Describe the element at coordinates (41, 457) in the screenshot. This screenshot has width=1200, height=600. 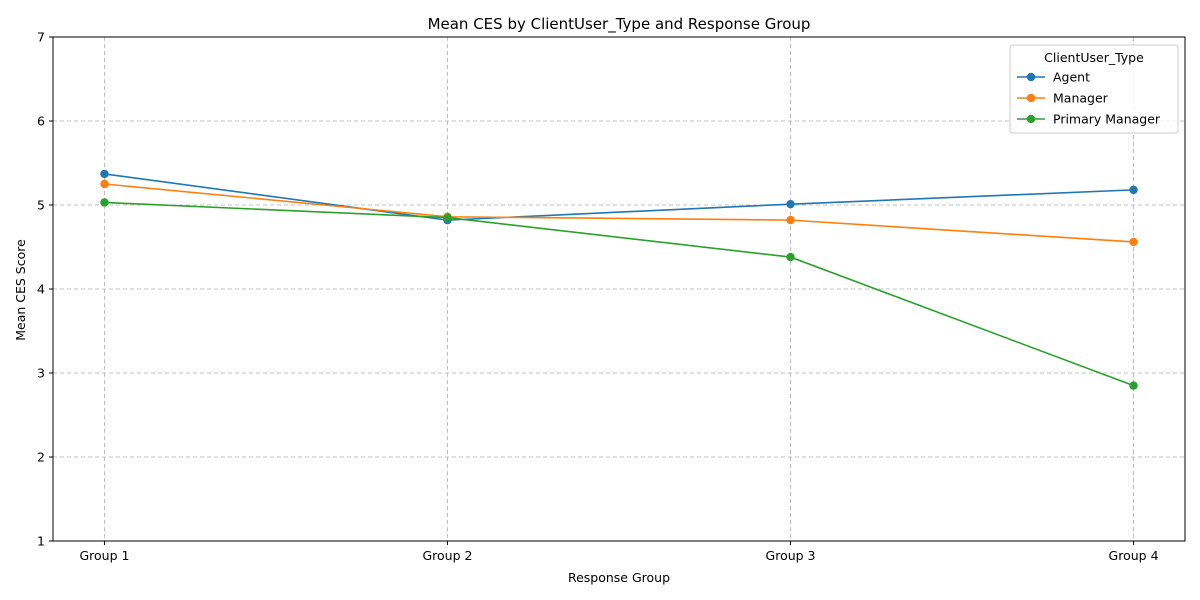
I see `y-tick-label: 2` at that location.